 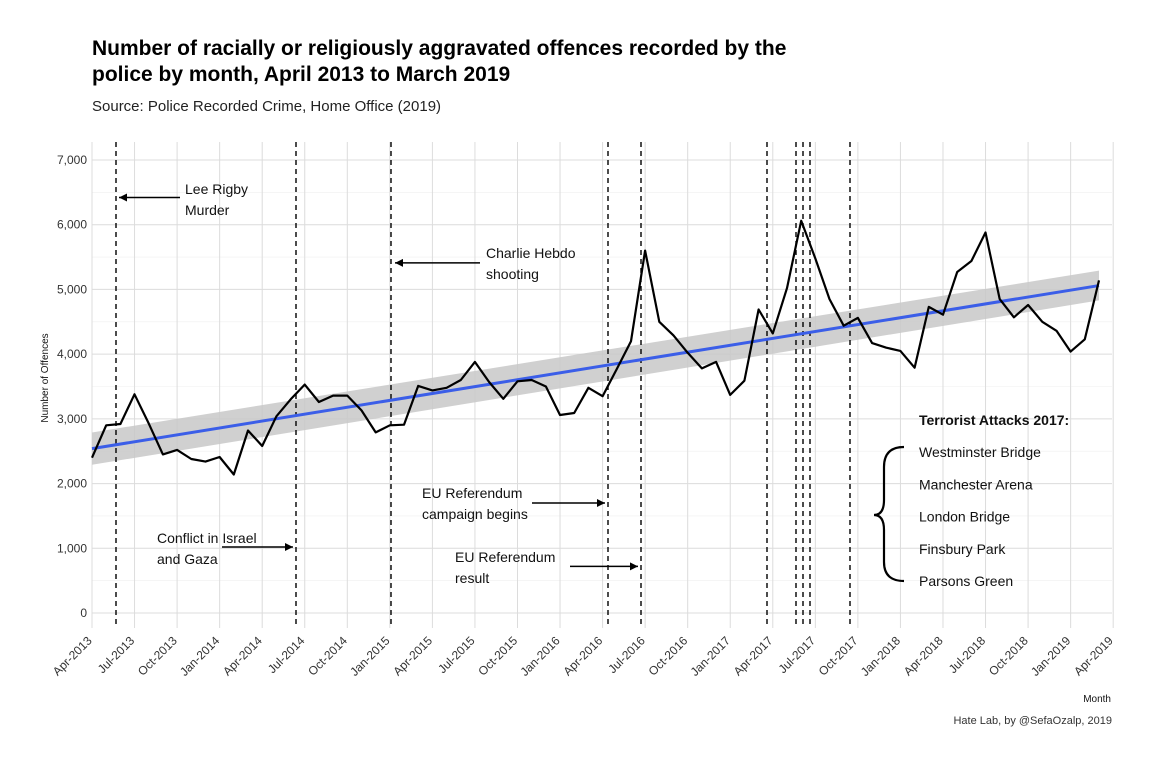 What do you see at coordinates (456, 654) in the screenshot?
I see `x-tick-label: Jul-2015` at bounding box center [456, 654].